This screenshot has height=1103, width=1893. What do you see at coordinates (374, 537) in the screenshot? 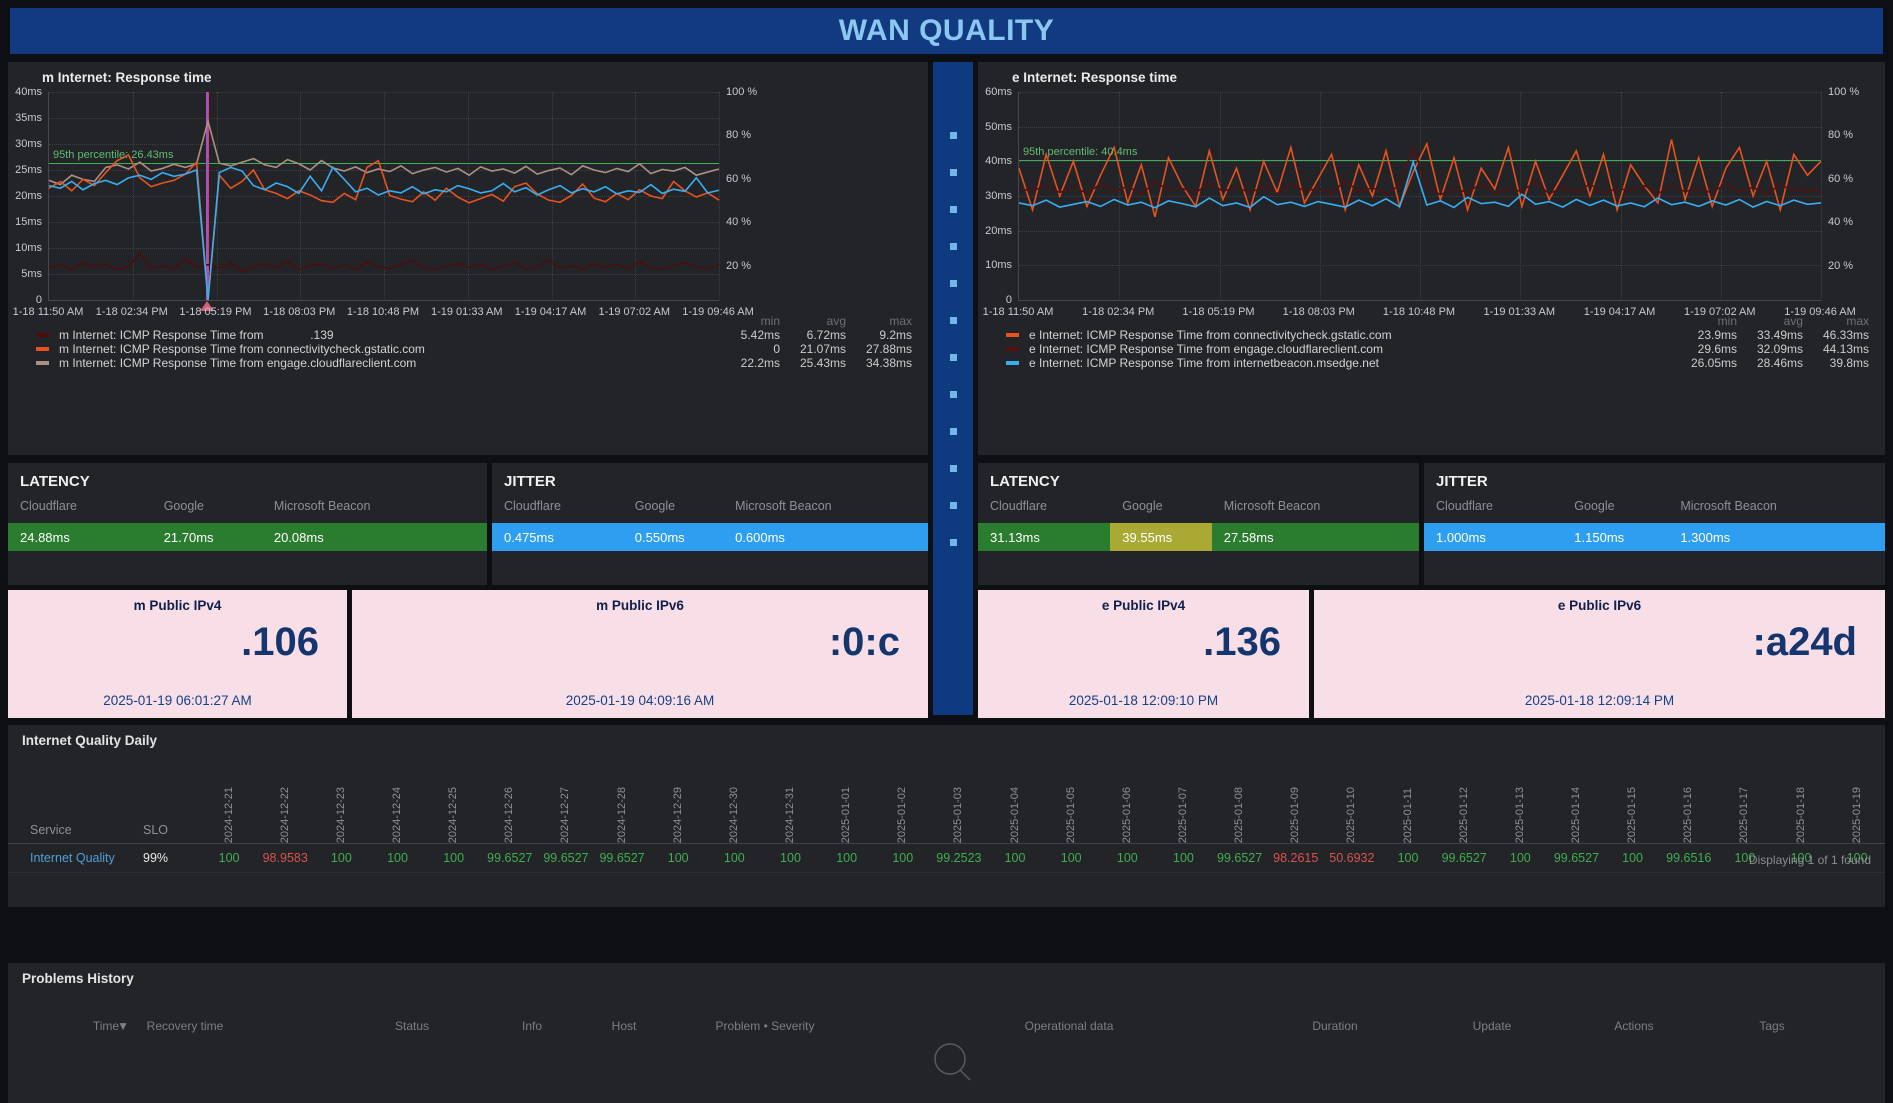
I see `stat-value-cell: 20.08ms` at bounding box center [374, 537].